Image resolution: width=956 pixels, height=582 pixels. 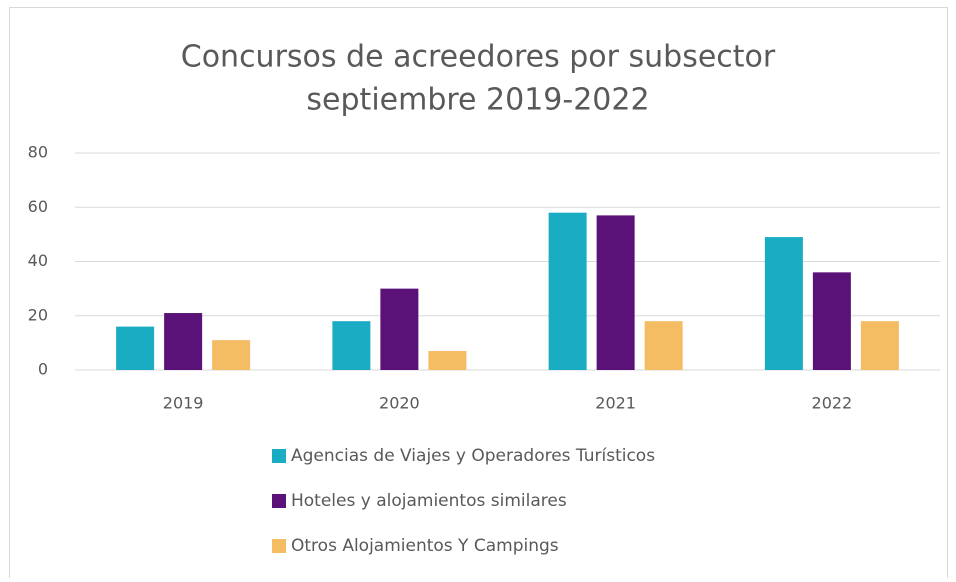 I want to click on legend-label: Otros Alojamientos Y Campings, so click(x=425, y=546).